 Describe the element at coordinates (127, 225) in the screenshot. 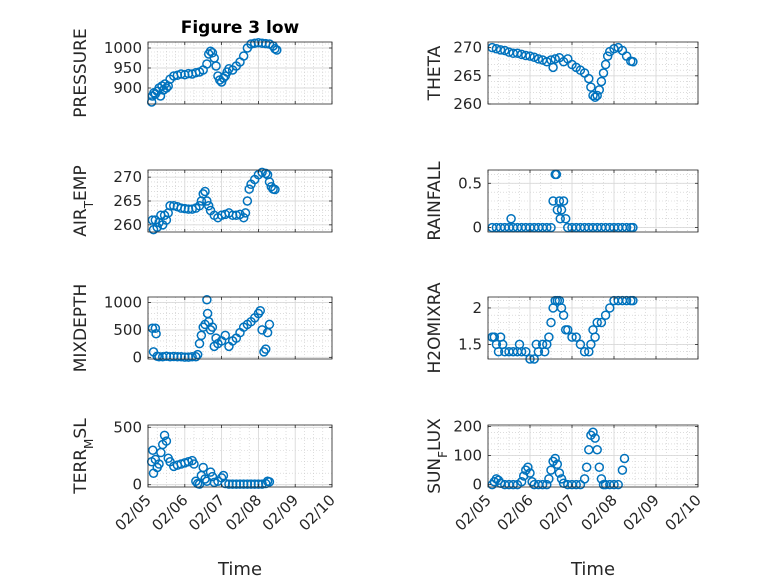

I see `y-tick-label: 260` at that location.